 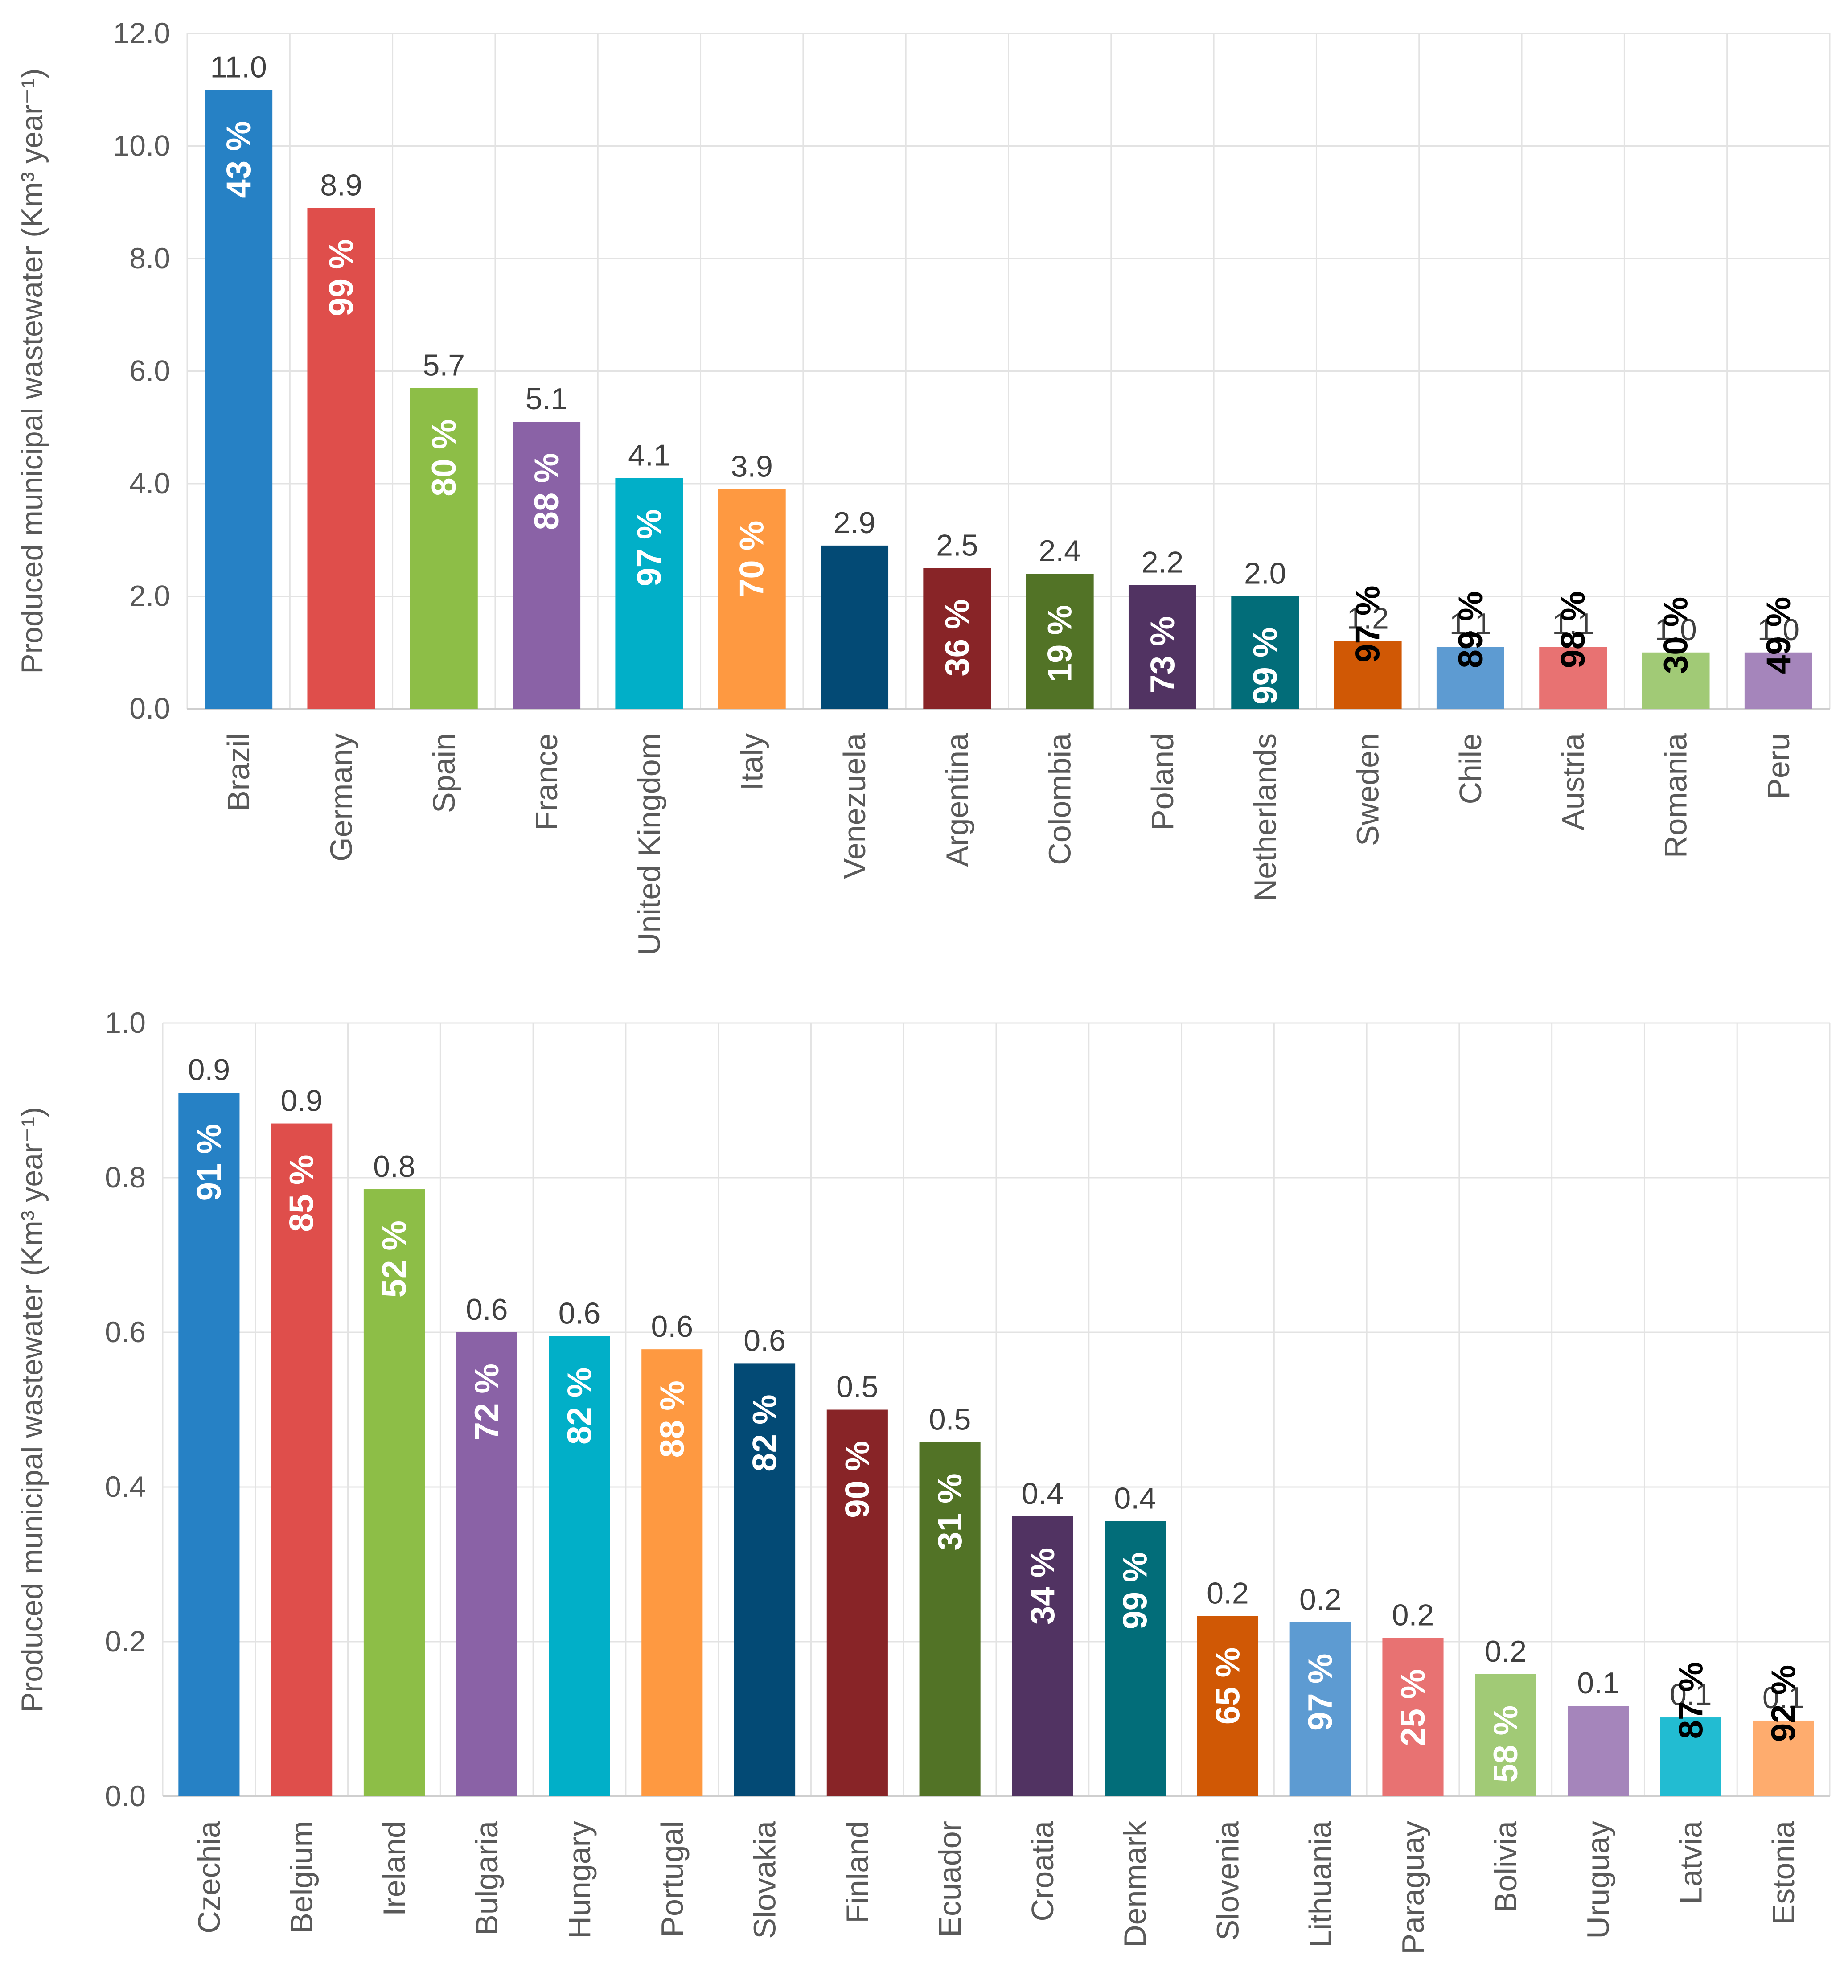 What do you see at coordinates (302, 1193) in the screenshot?
I see `percent-label: 85 %` at bounding box center [302, 1193].